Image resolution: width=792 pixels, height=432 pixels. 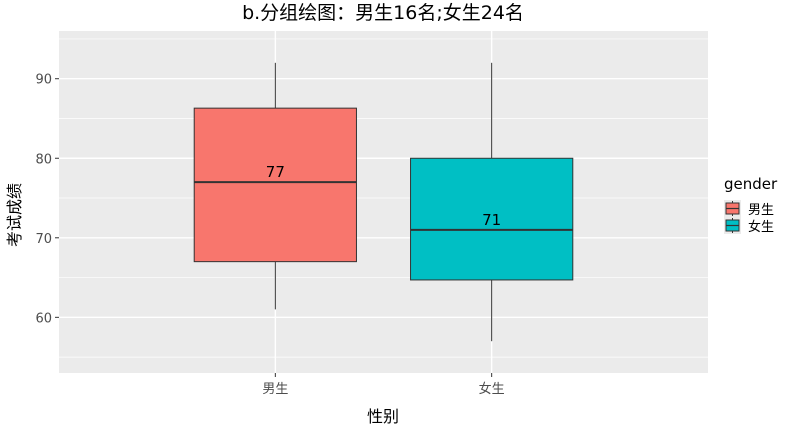 I want to click on y-tick-label: 70, so click(x=43, y=239).